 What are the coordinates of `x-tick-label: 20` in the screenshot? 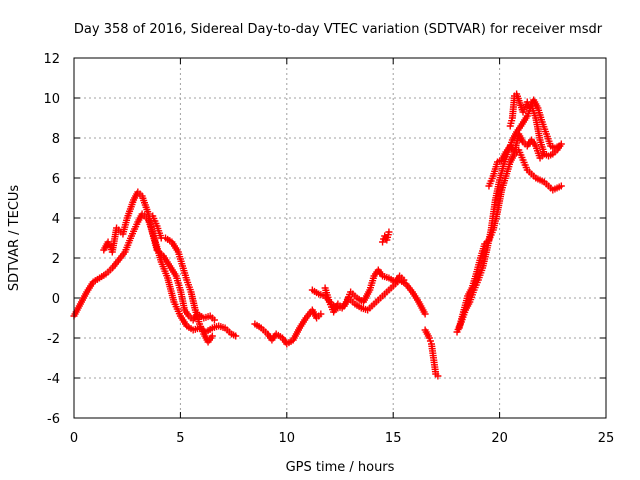 It's located at (499, 438).